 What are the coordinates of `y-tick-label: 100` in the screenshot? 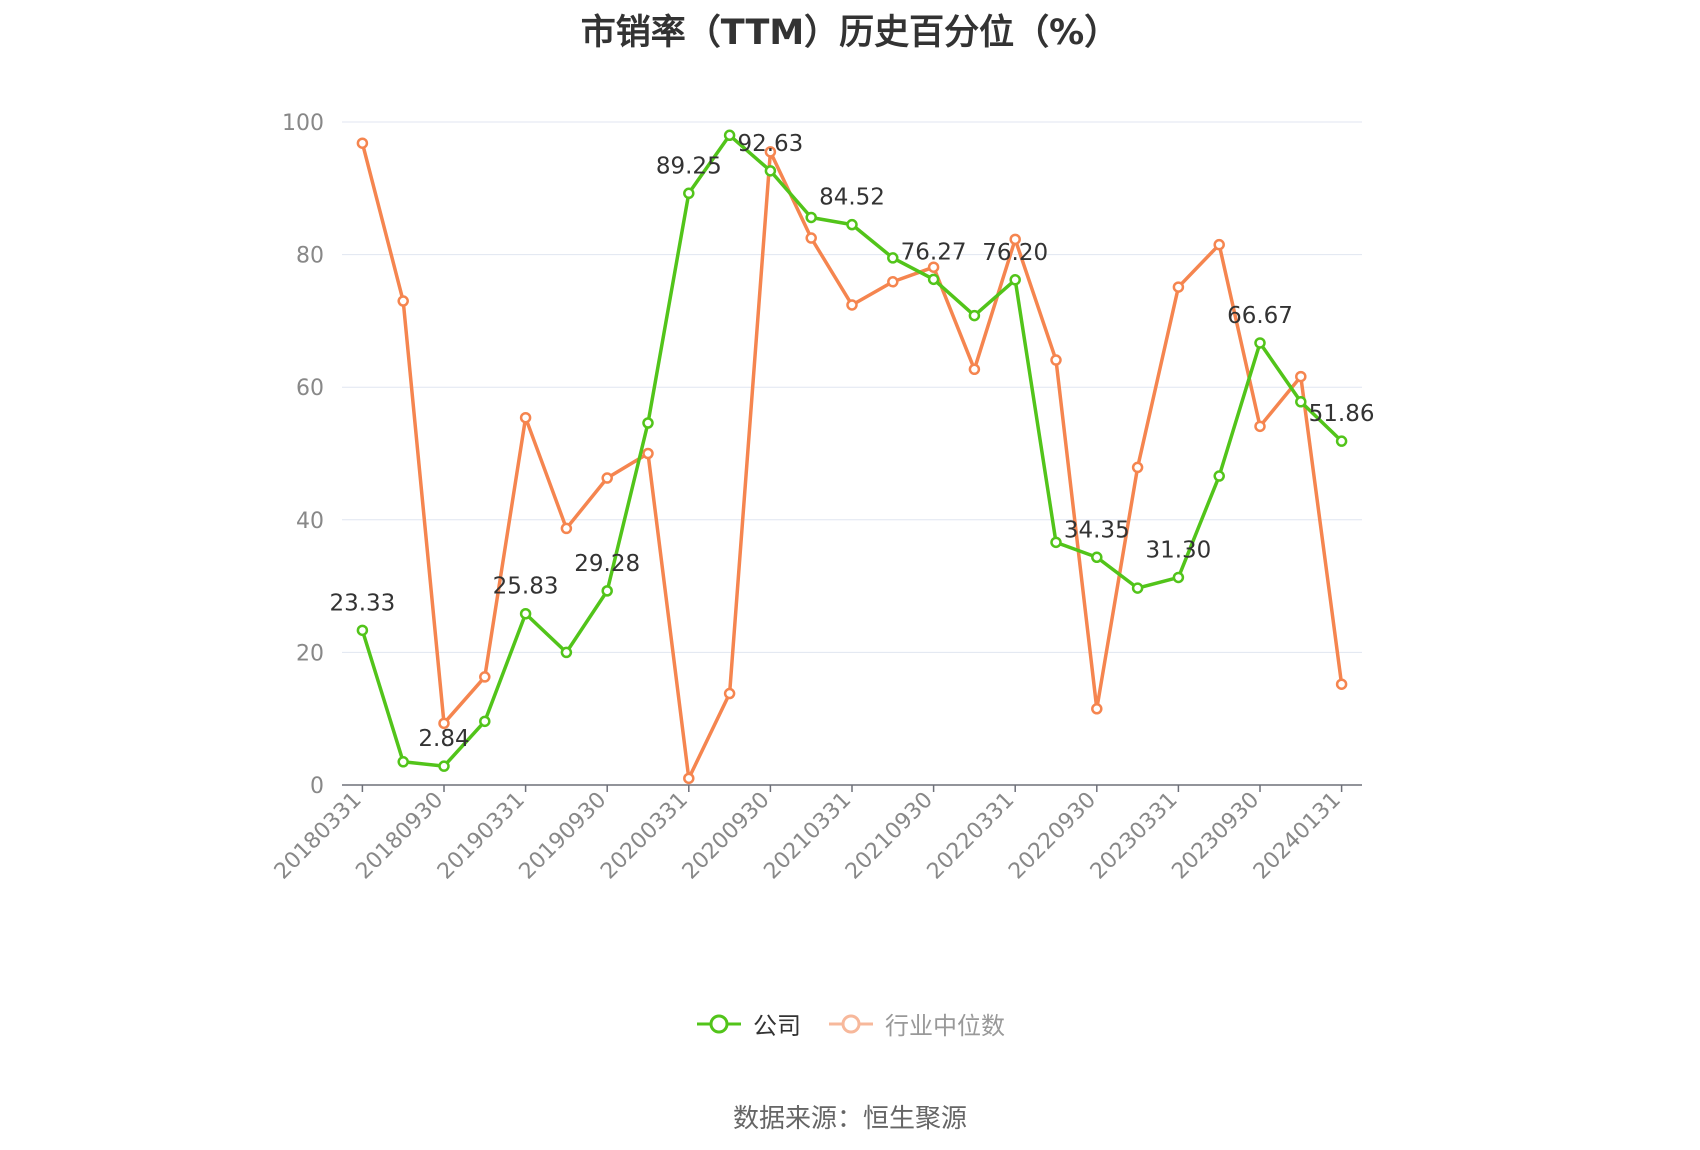 It's located at (303, 123).